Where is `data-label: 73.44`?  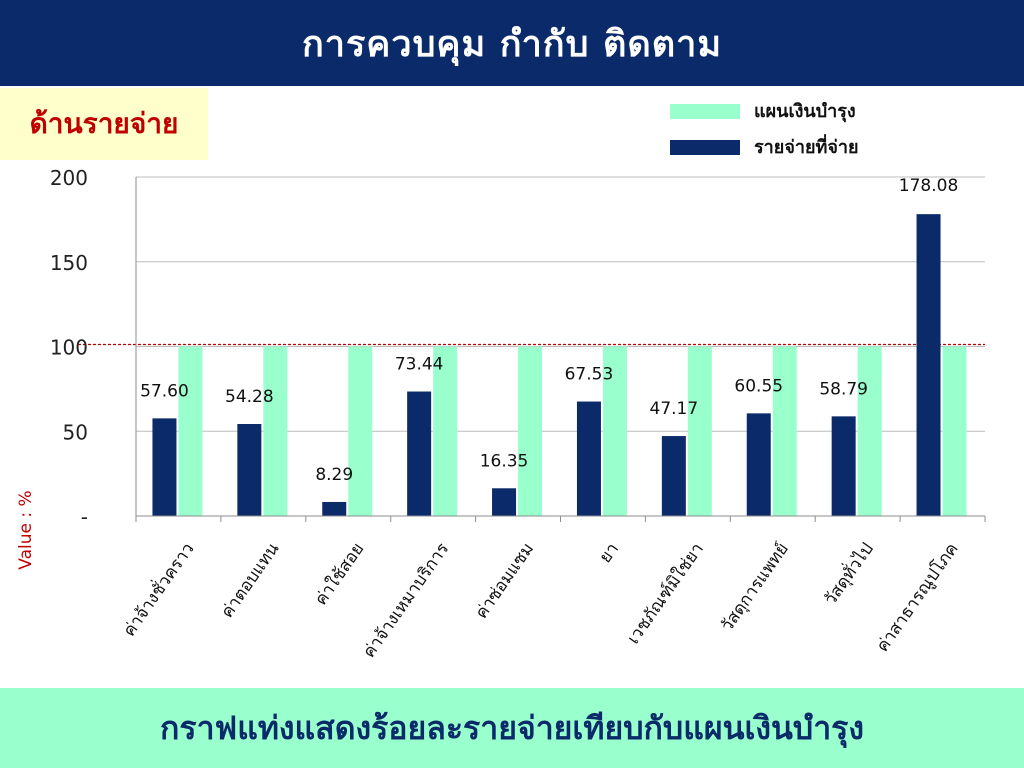 data-label: 73.44 is located at coordinates (419, 365).